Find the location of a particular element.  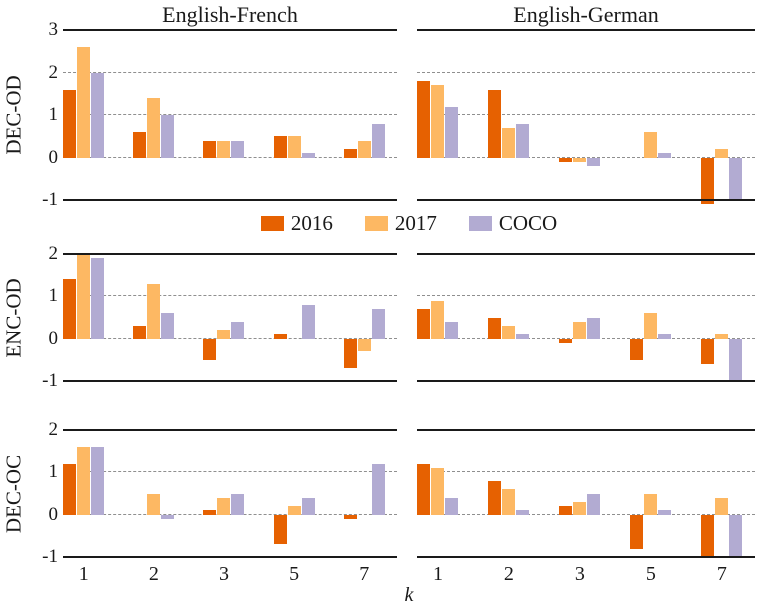

column-title-english-german: English-German is located at coordinates (586, 14).